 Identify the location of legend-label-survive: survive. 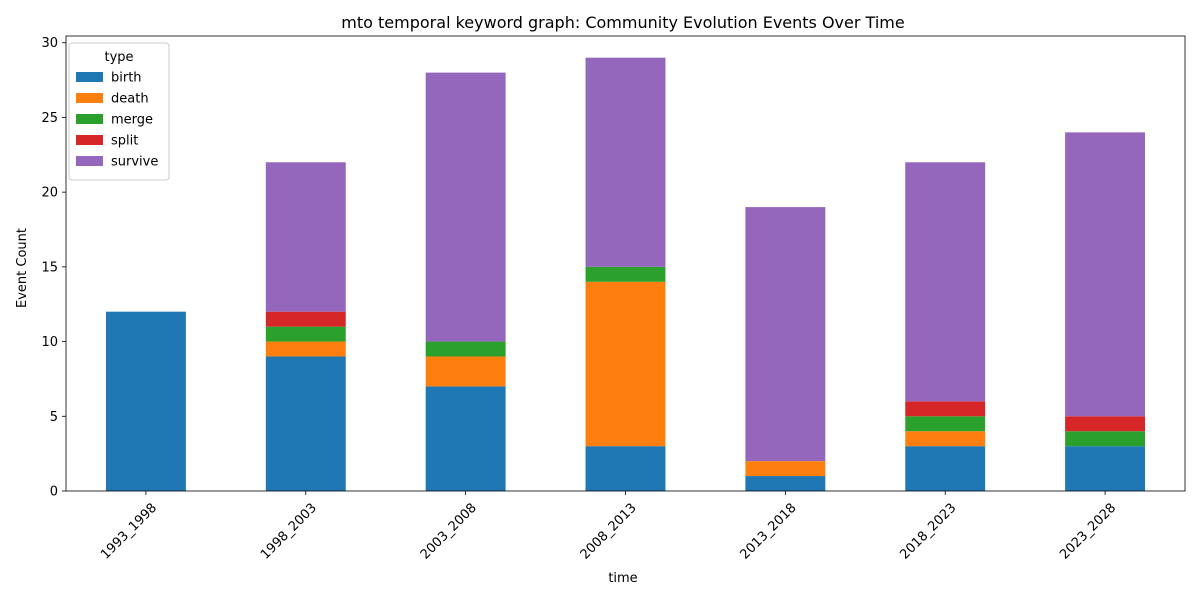
(134, 162).